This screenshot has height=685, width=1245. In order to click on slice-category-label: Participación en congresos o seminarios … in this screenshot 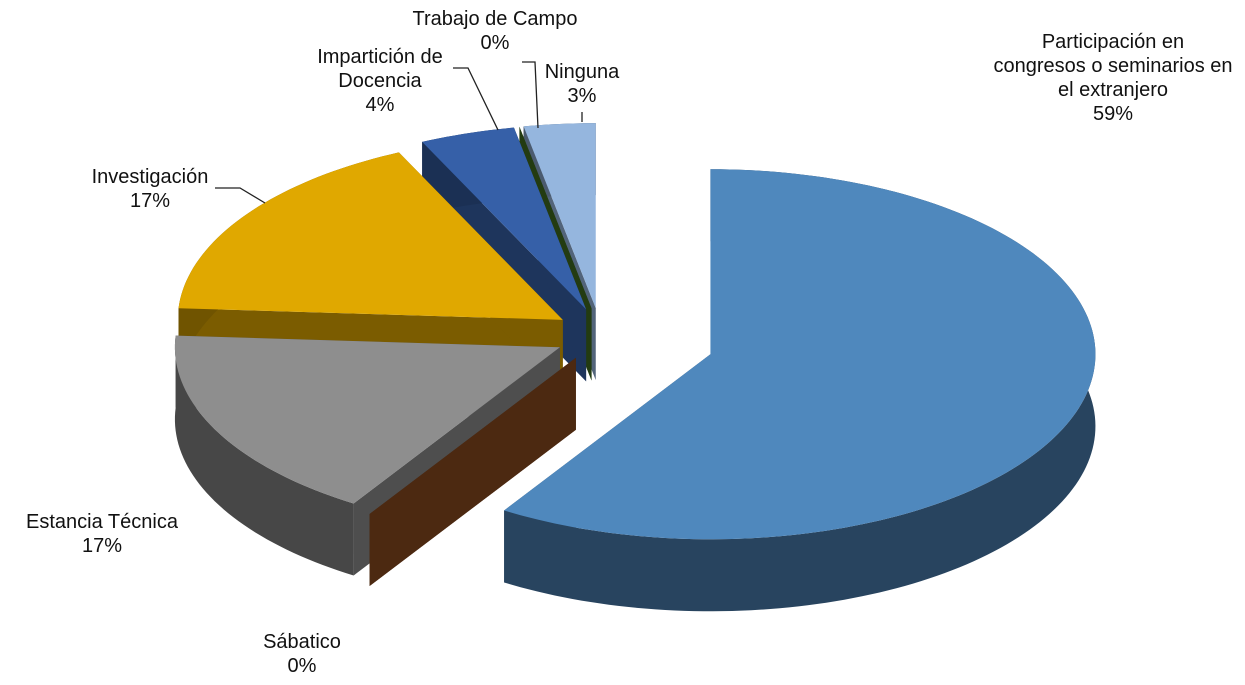, I will do `click(1113, 66)`.